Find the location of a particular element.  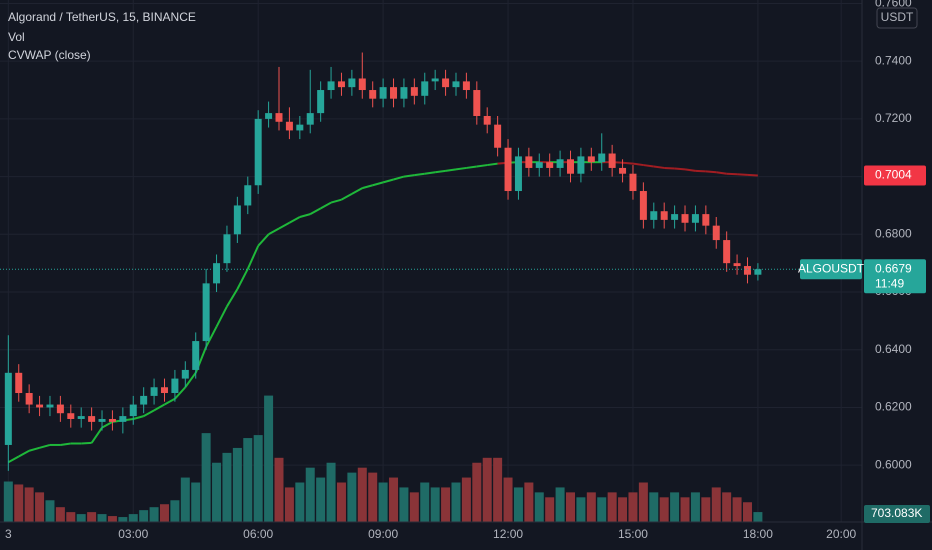

y-tick-label: 0.7200 is located at coordinates (893, 118).